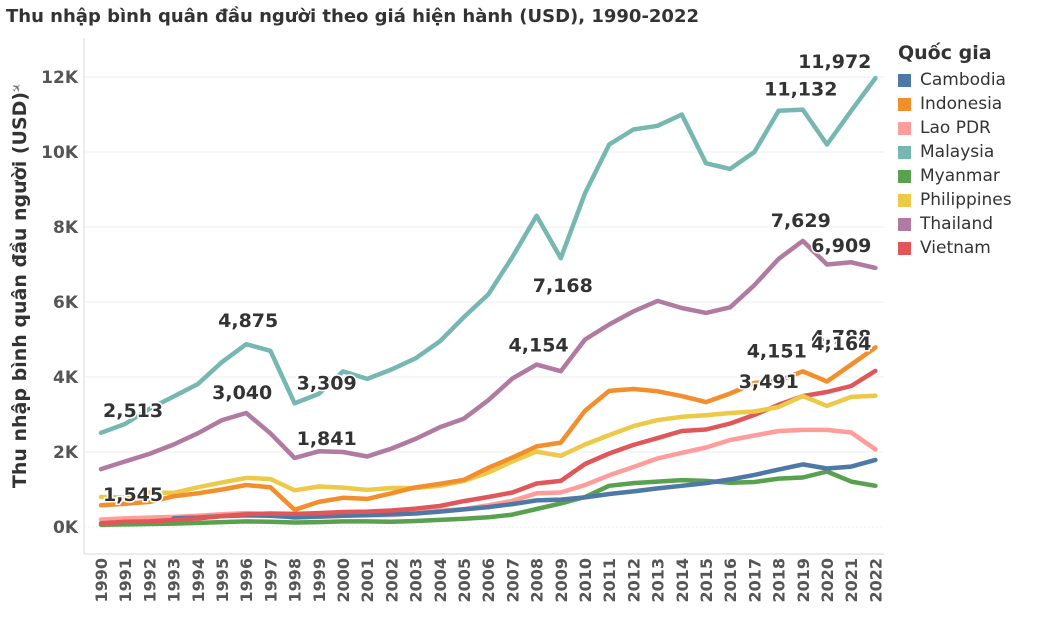 The image size is (1037, 617). What do you see at coordinates (66, 228) in the screenshot?
I see `y-tick-label: 8K` at bounding box center [66, 228].